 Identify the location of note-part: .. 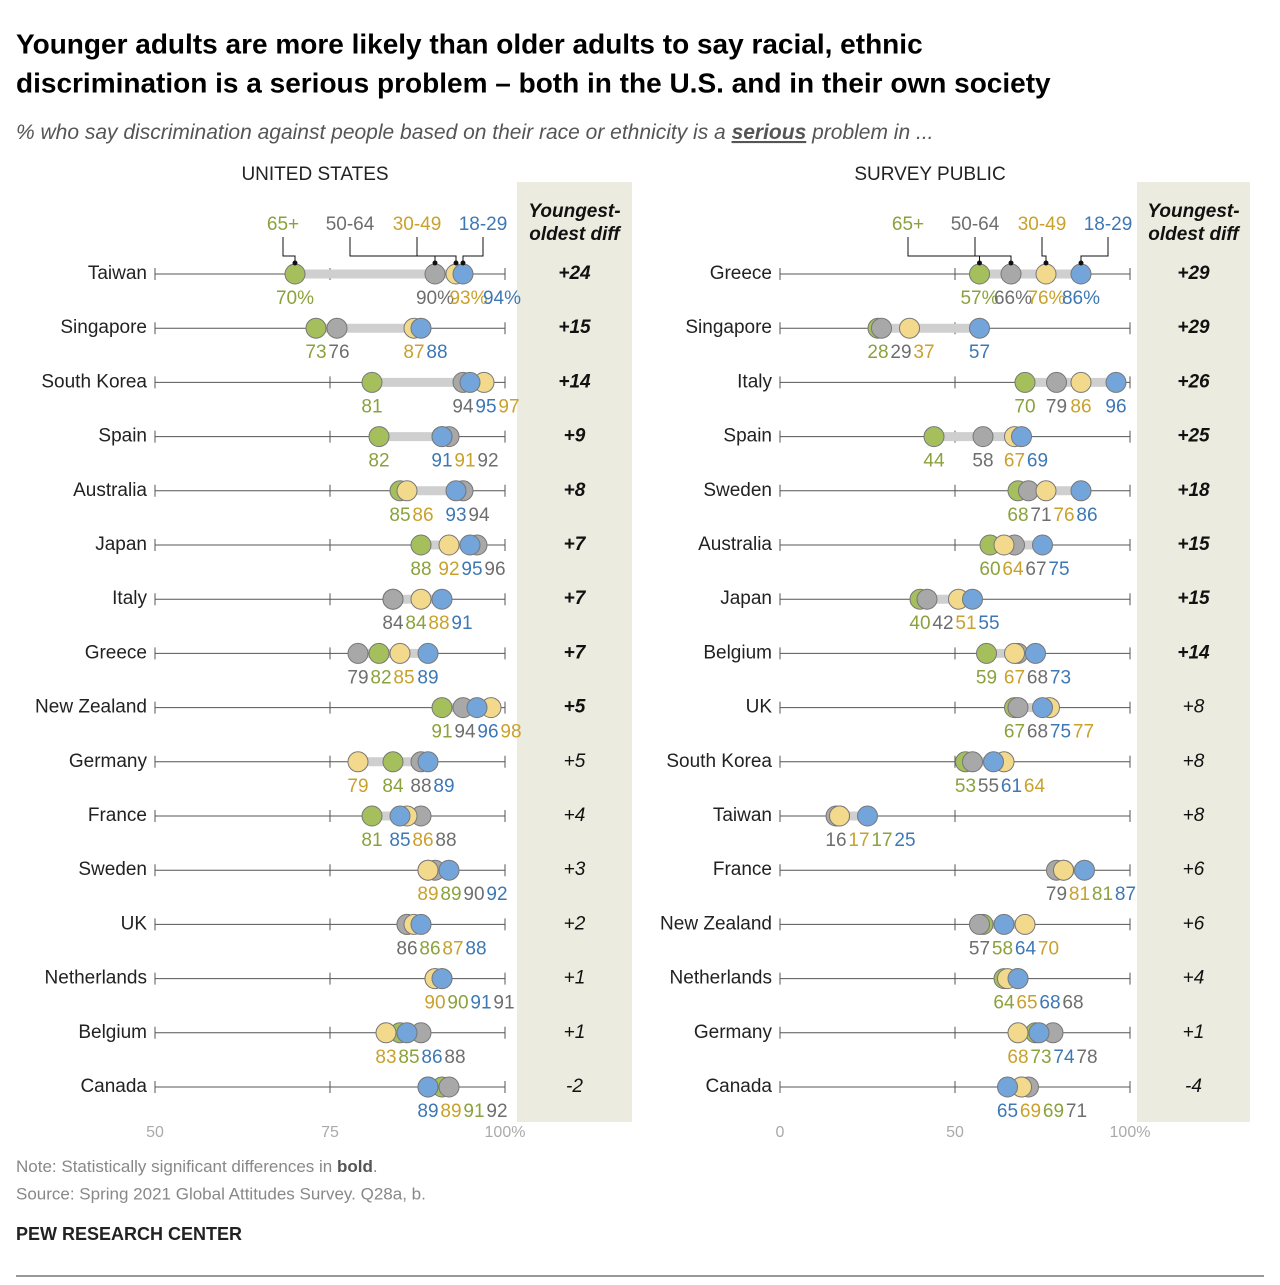
(375, 1166).